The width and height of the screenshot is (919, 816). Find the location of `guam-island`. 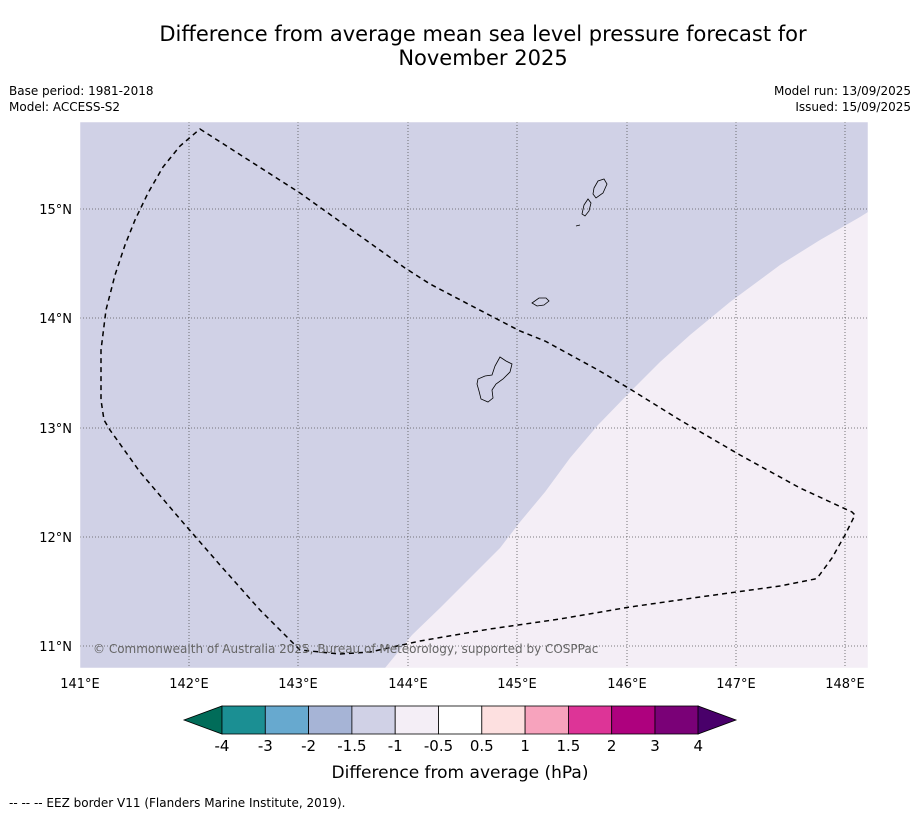

guam-island is located at coordinates (494, 379).